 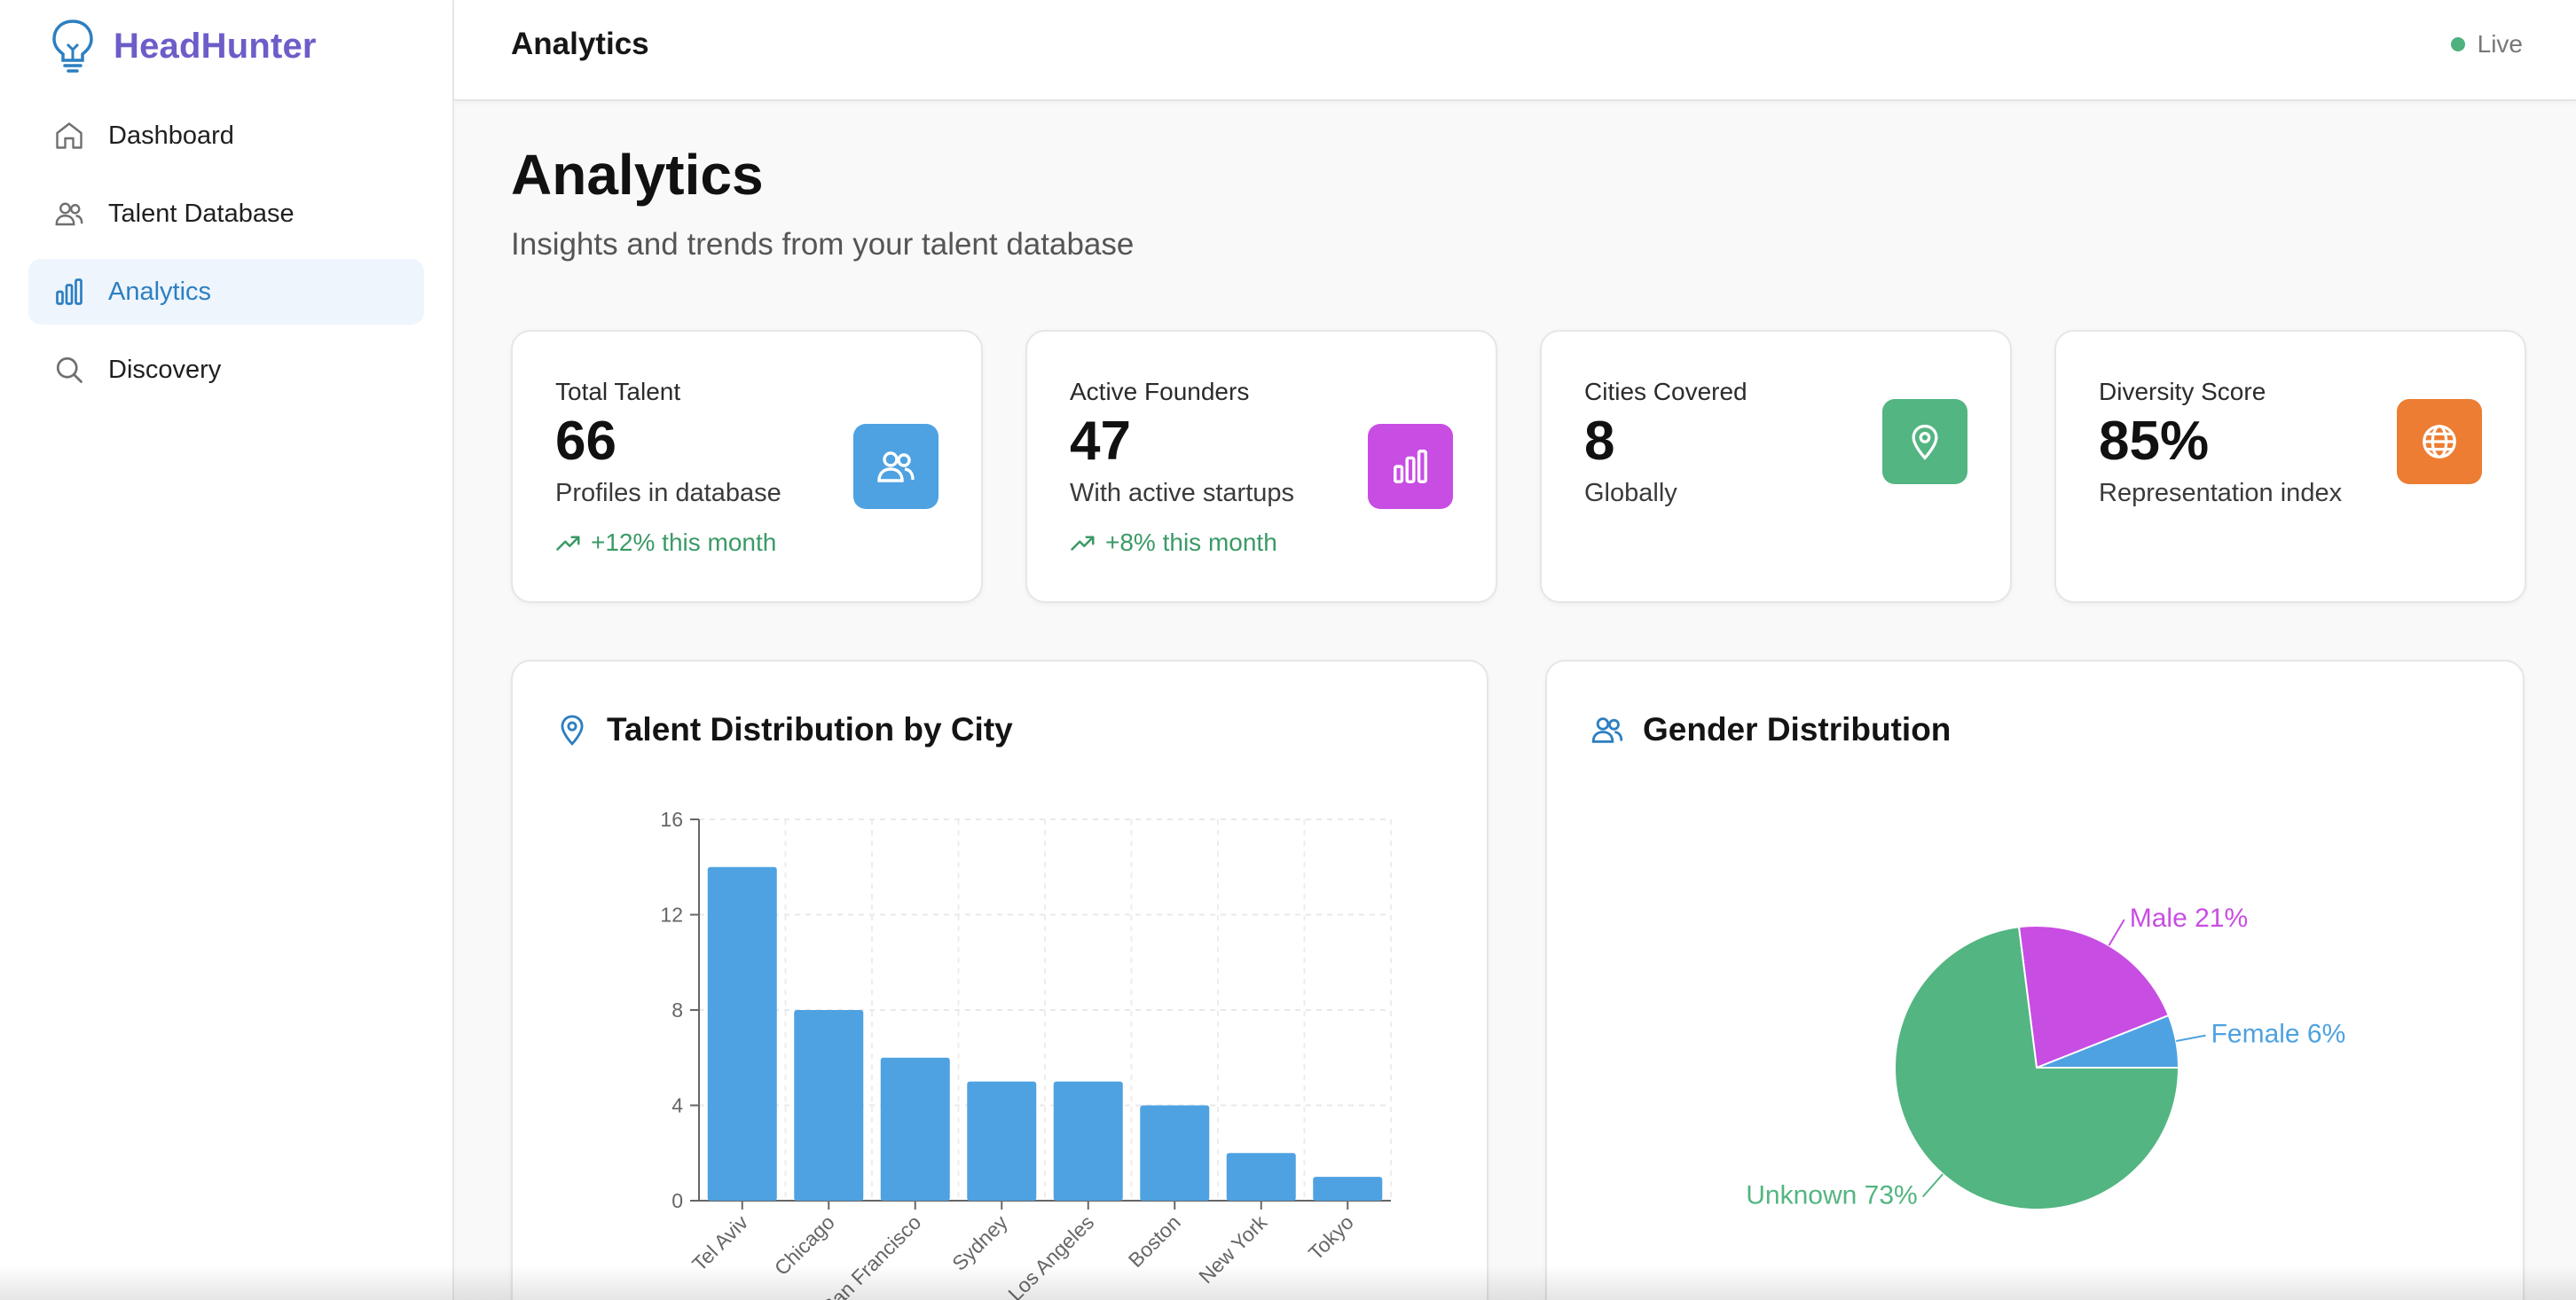 What do you see at coordinates (2457, 44) in the screenshot?
I see `live-dot-icon` at bounding box center [2457, 44].